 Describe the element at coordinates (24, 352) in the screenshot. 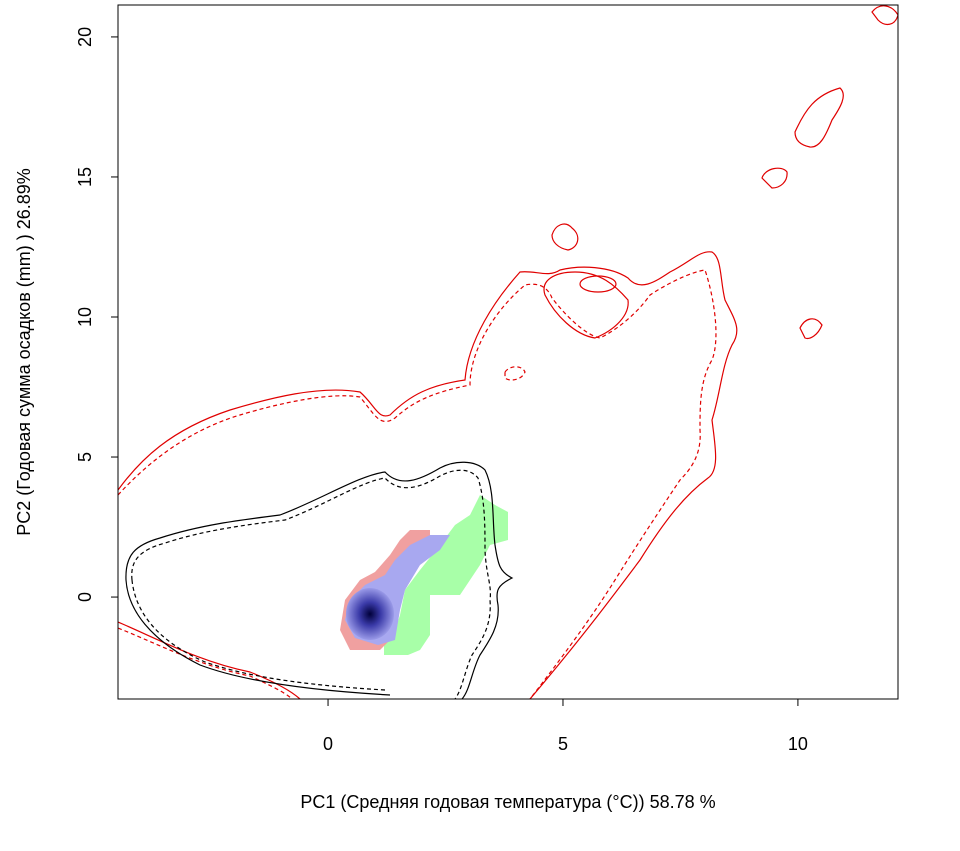

I see `y-axis-label: PC2 (Годовая сумма осадков (mm) ) 26.89%` at that location.